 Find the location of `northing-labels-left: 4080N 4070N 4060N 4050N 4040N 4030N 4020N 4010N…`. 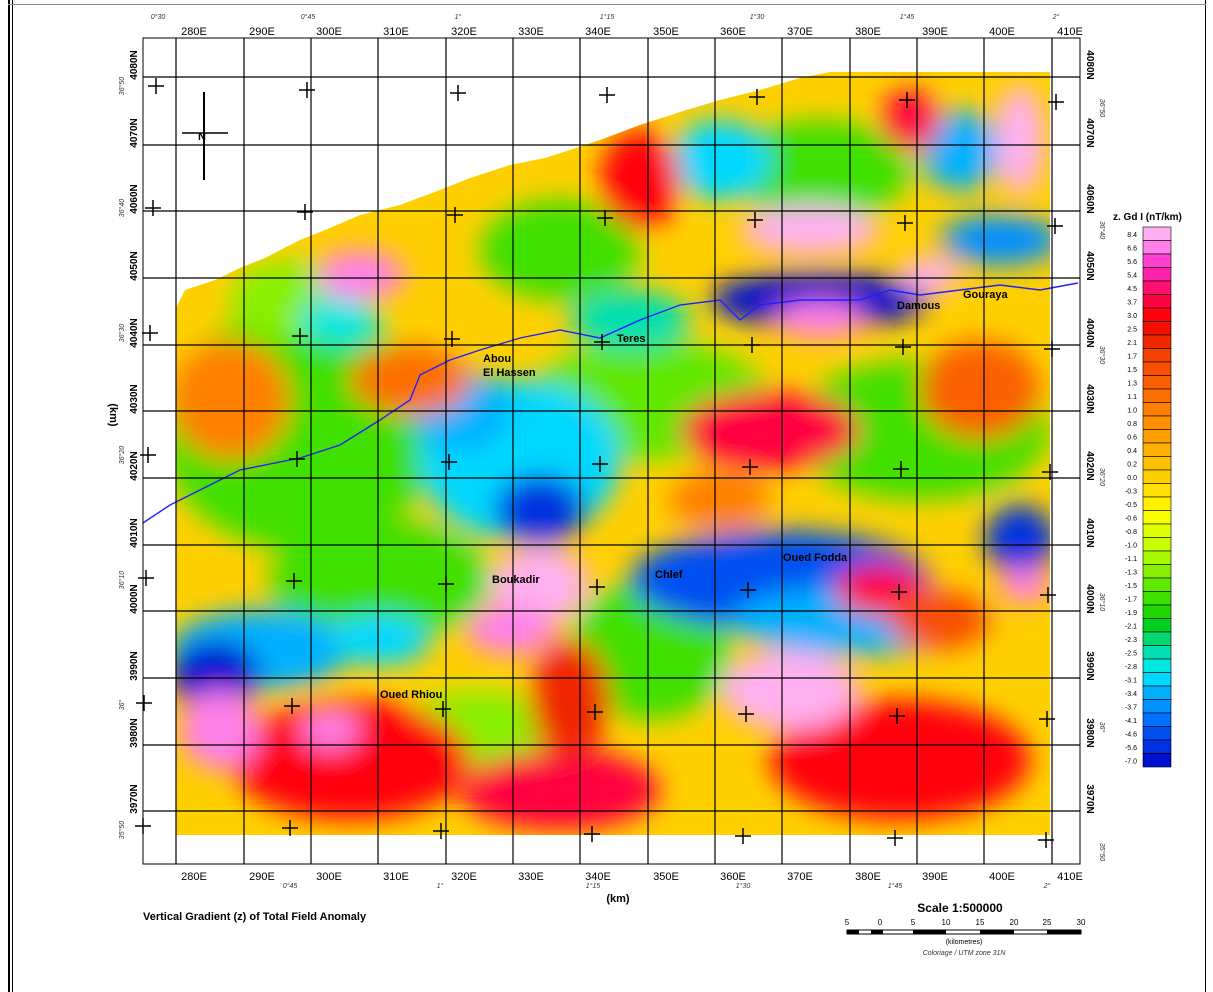

northing-labels-left: 4080N 4070N 4060N 4050N 4040N 4030N 4020N 4010N… is located at coordinates (134, 431).